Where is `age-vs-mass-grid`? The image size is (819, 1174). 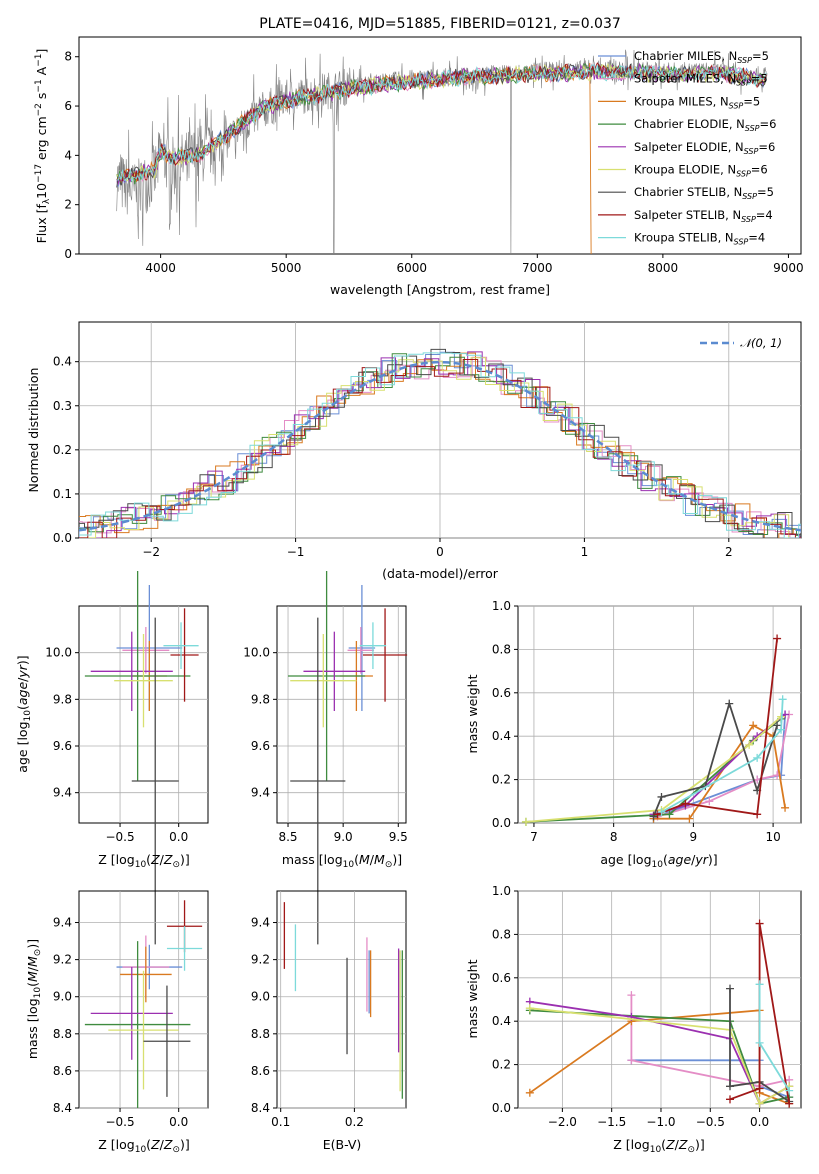
age-vs-mass-grid is located at coordinates (341, 714).